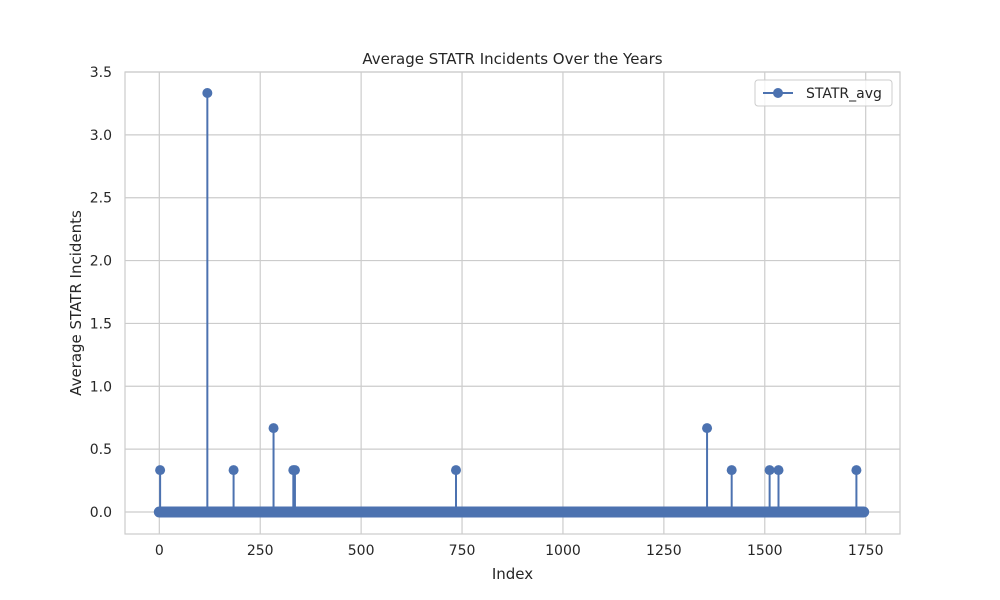 The image size is (1000, 600). Describe the element at coordinates (765, 551) in the screenshot. I see `x-tick-label: 1500` at that location.